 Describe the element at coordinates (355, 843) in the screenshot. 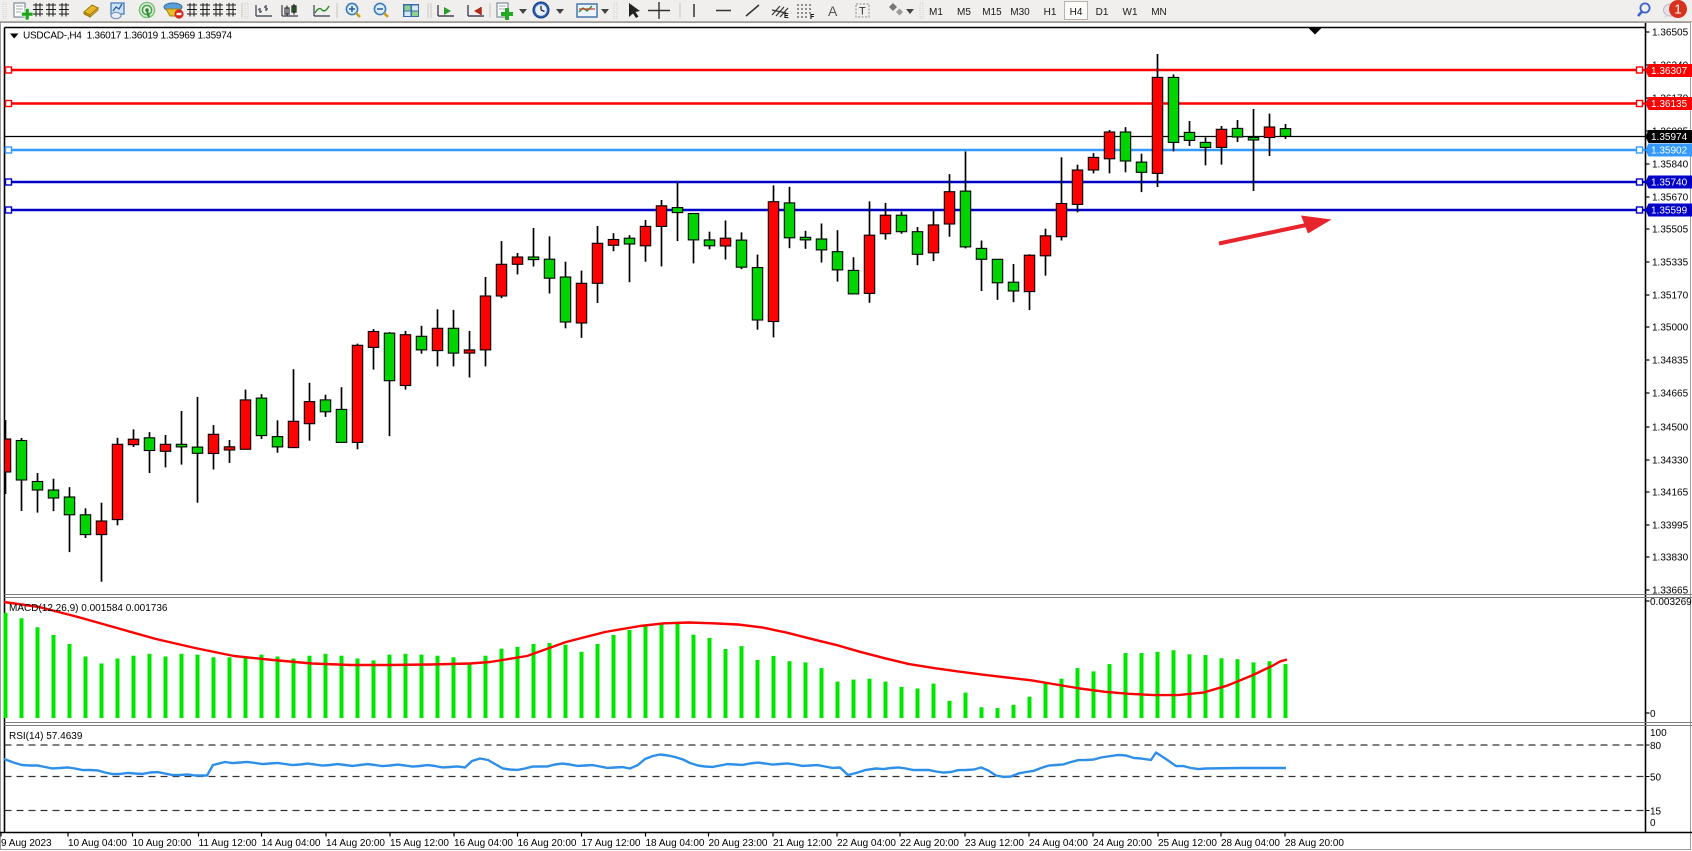

I see `svg-text: 14 Aug 20:00` at that location.